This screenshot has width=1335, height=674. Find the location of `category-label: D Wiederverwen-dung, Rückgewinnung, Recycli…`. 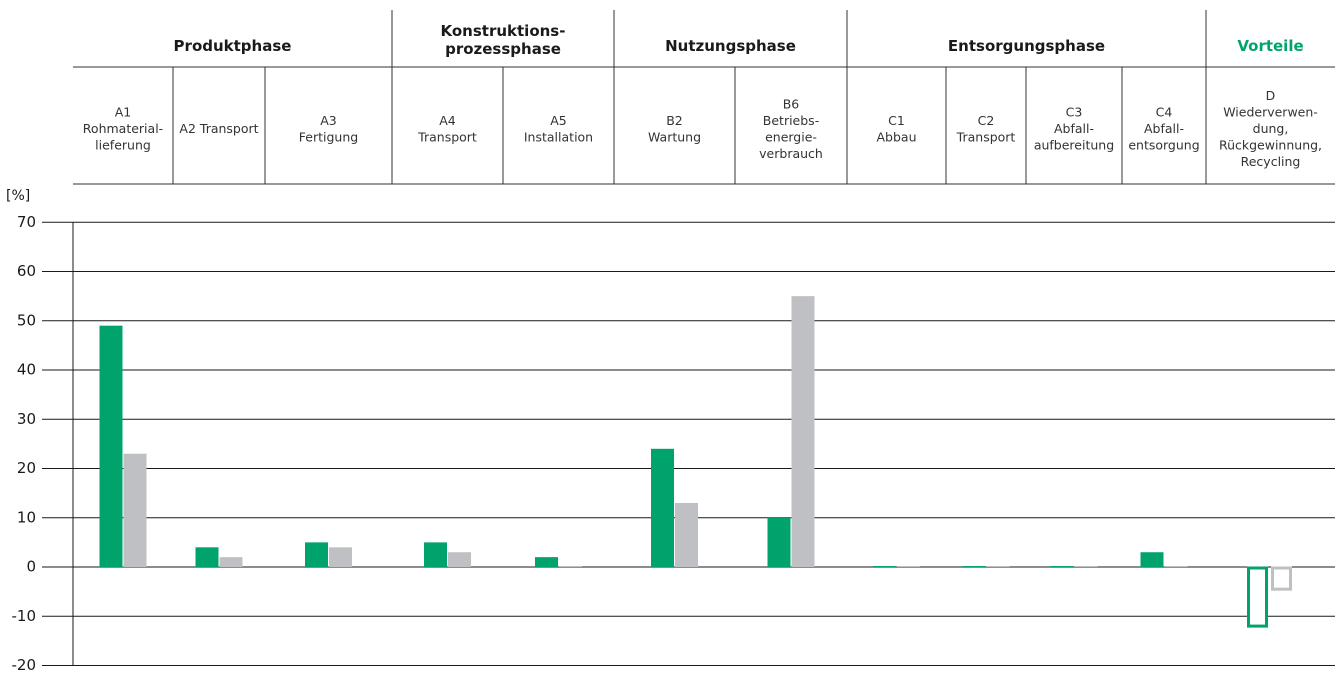

category-label: D Wiederverwen-dung, Rückgewinnung, Recycli… is located at coordinates (1270, 128).